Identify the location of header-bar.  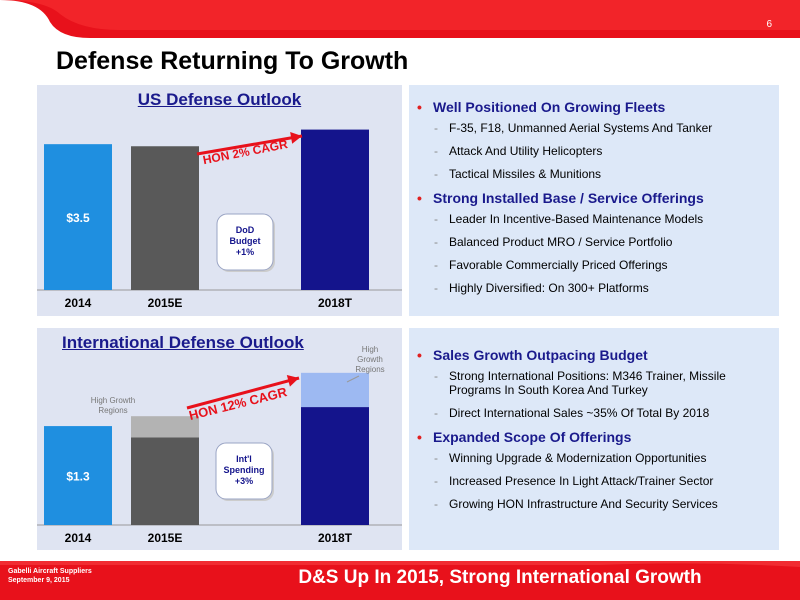
(400, 19).